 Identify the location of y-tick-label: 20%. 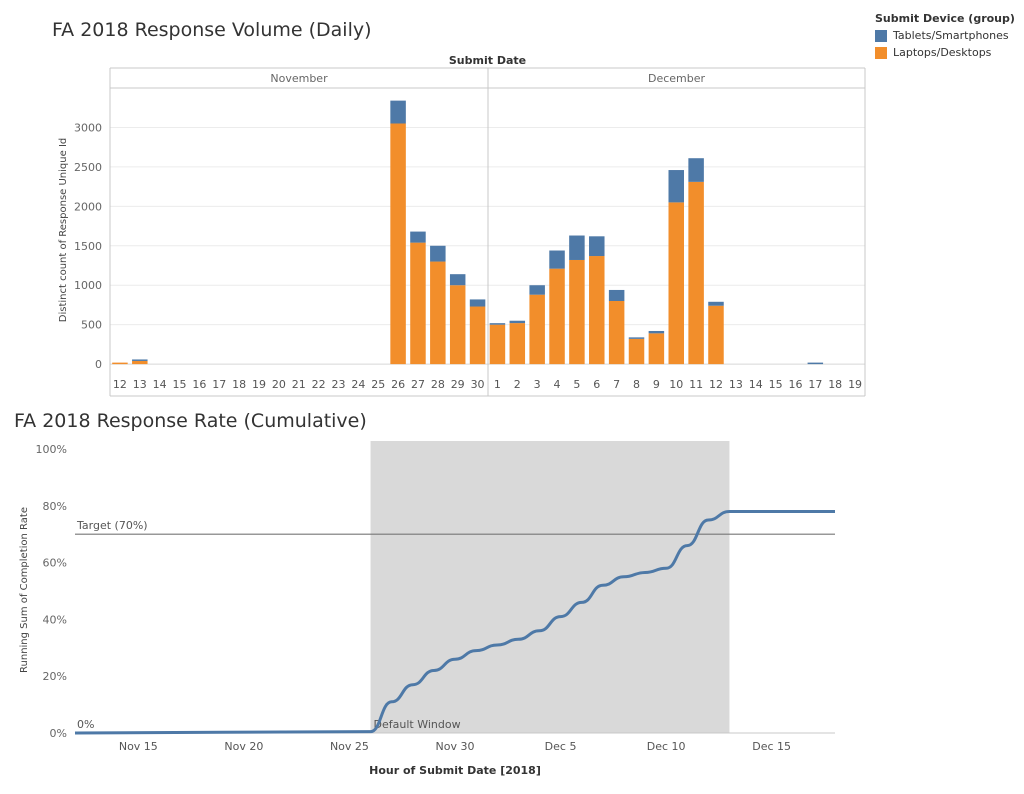
(55, 676).